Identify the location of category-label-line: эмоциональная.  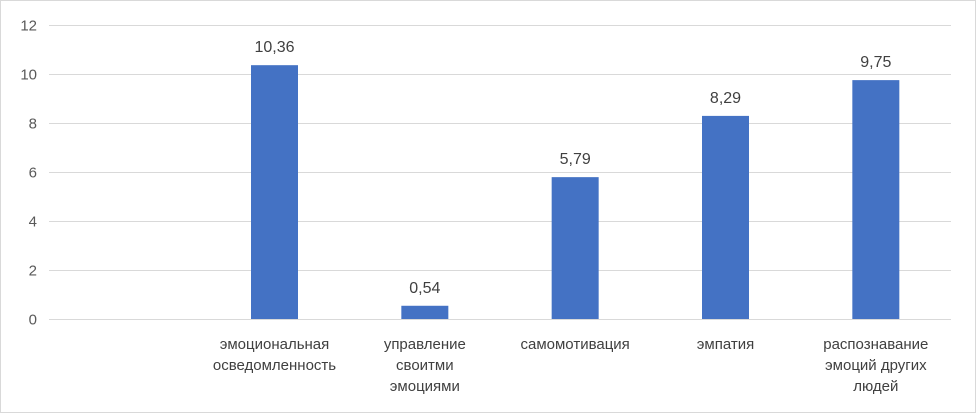
(275, 344).